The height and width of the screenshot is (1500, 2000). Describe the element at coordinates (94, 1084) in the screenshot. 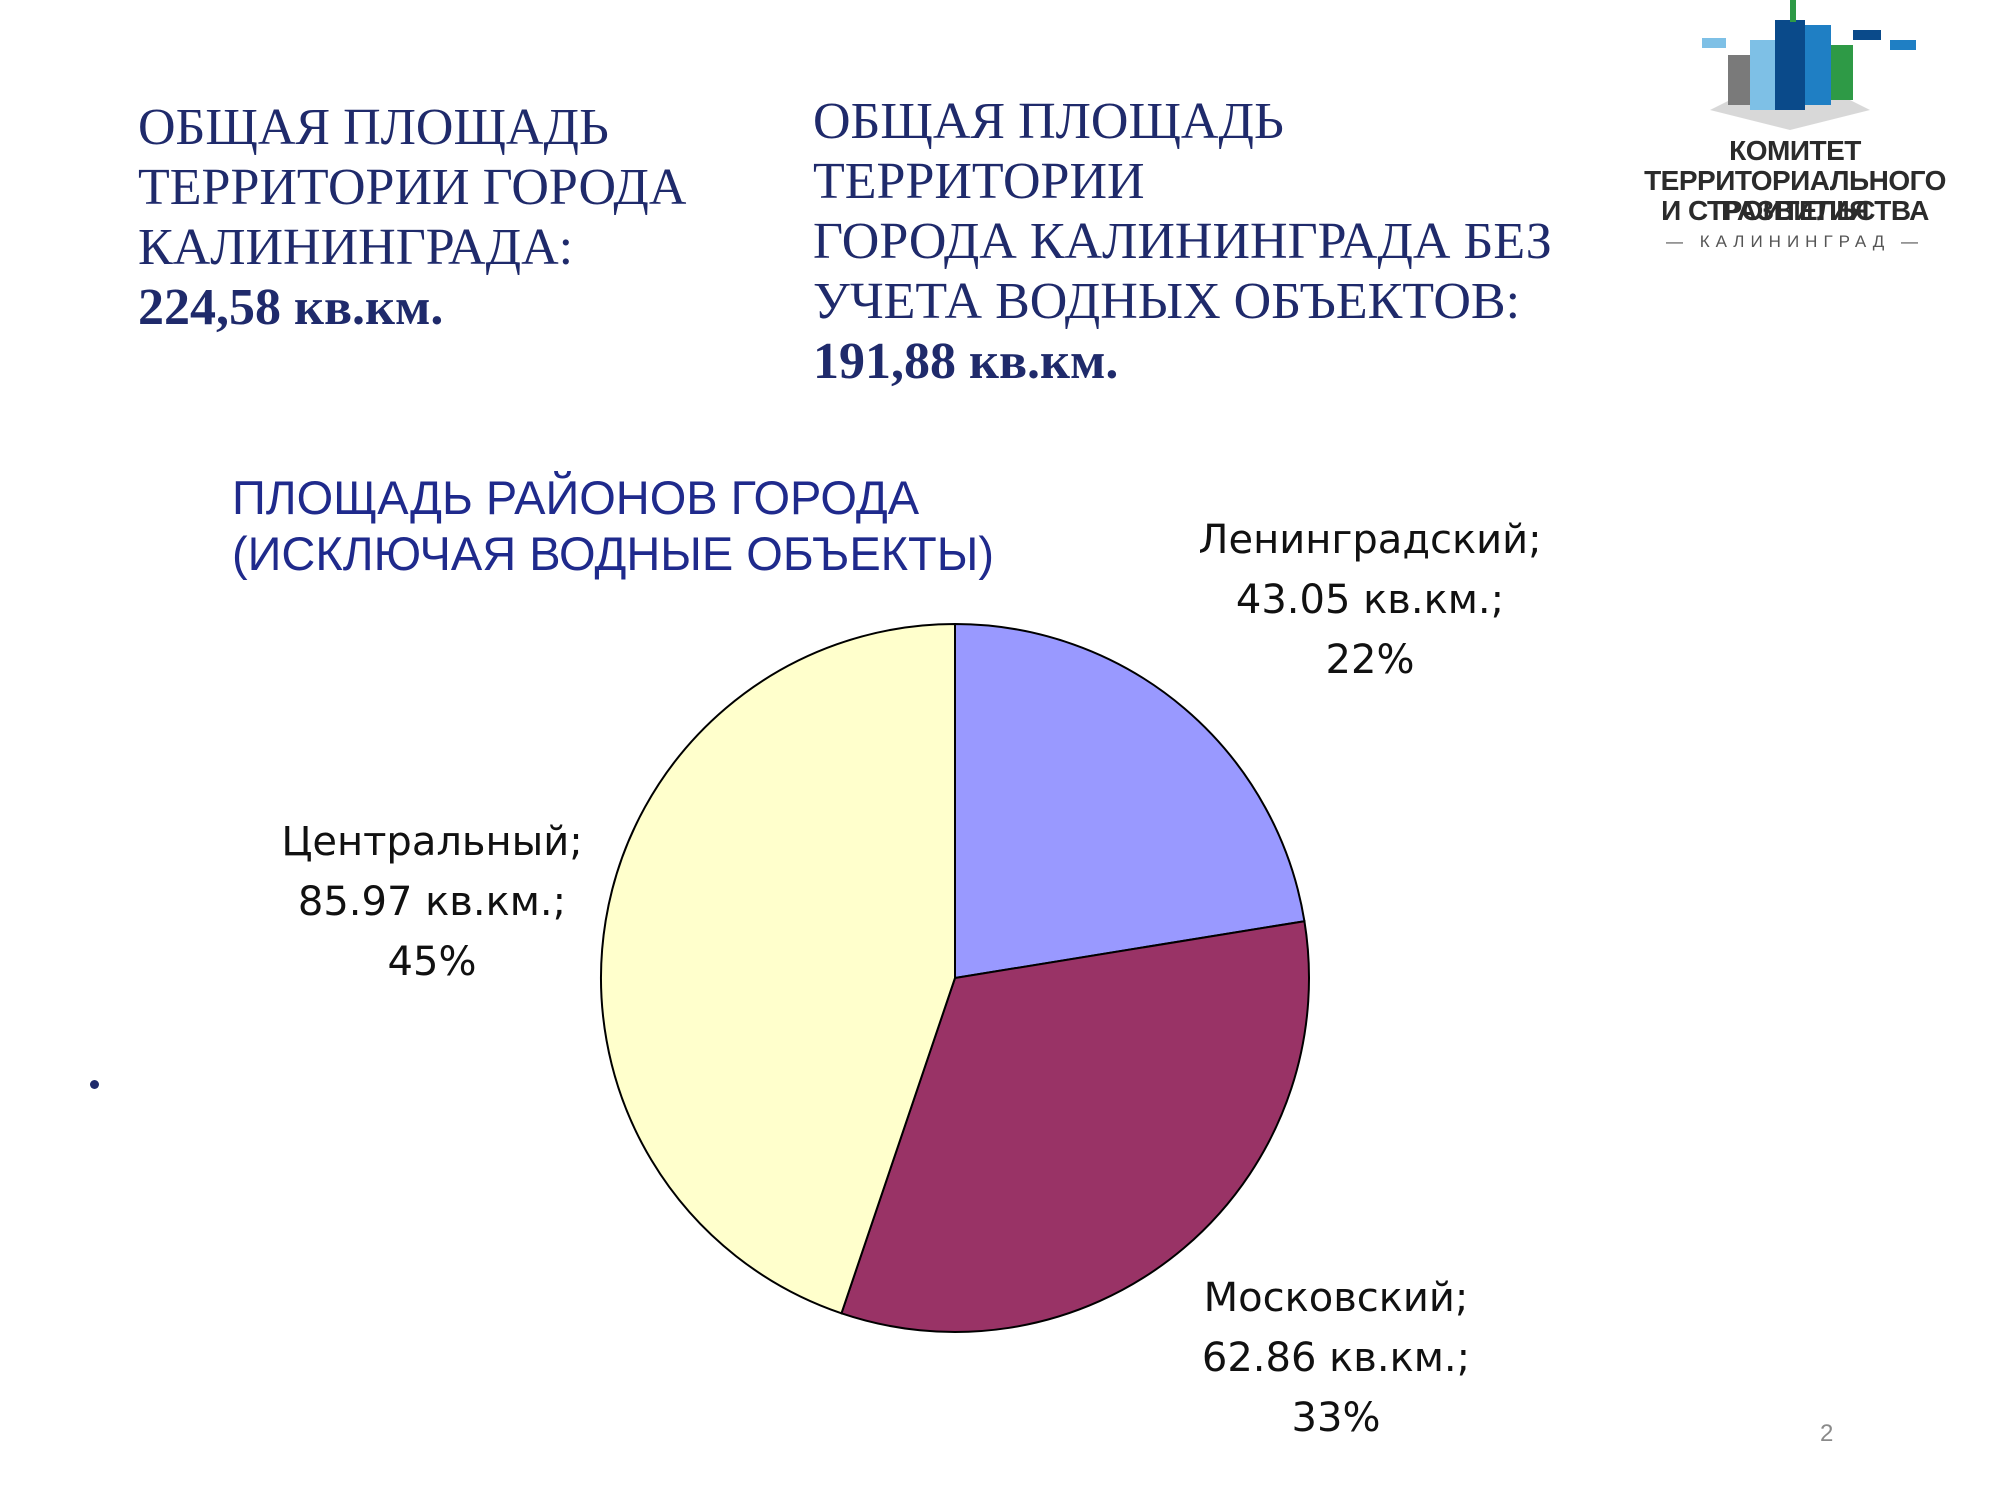

I see `bullet-dot` at that location.